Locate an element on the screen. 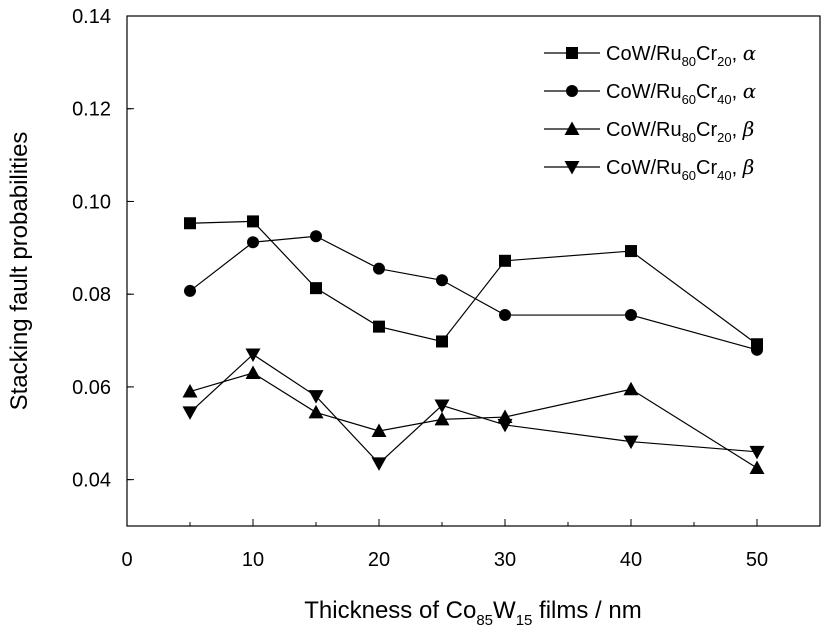 The image size is (827, 639). legend-item-2: CoW/Ru60Cr40, α is located at coordinates (650, 93).